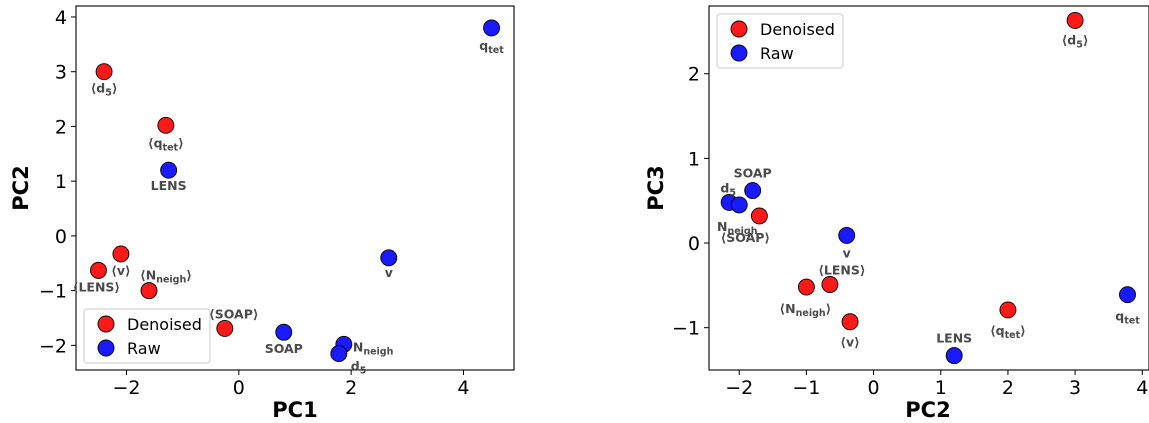 The height and width of the screenshot is (423, 1149). Describe the element at coordinates (21, 187) in the screenshot. I see `y-axis-label: PC2` at that location.